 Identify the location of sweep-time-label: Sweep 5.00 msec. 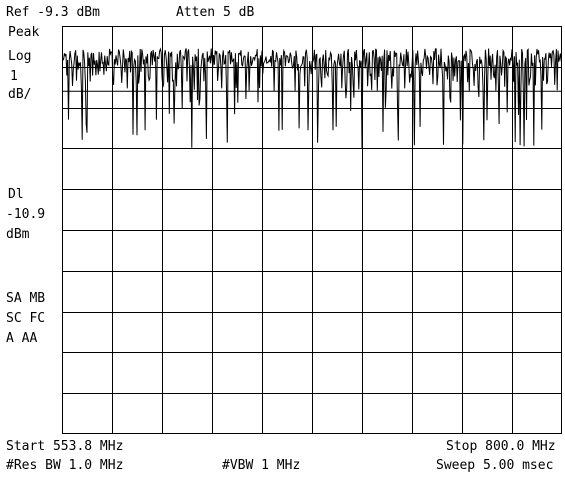
(495, 465).